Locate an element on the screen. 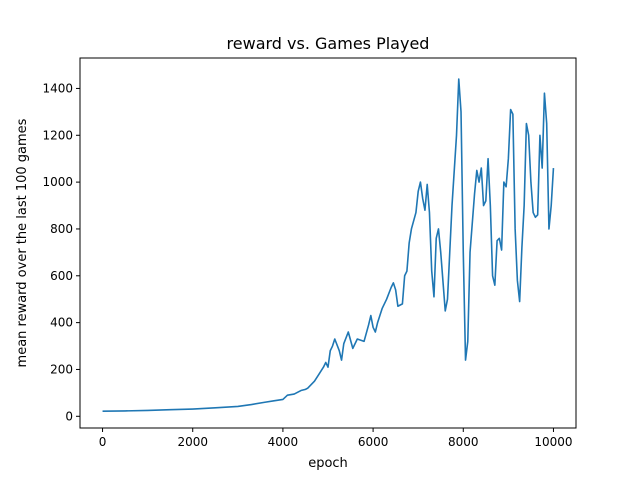  x-tick-label: 6000 is located at coordinates (373, 442).